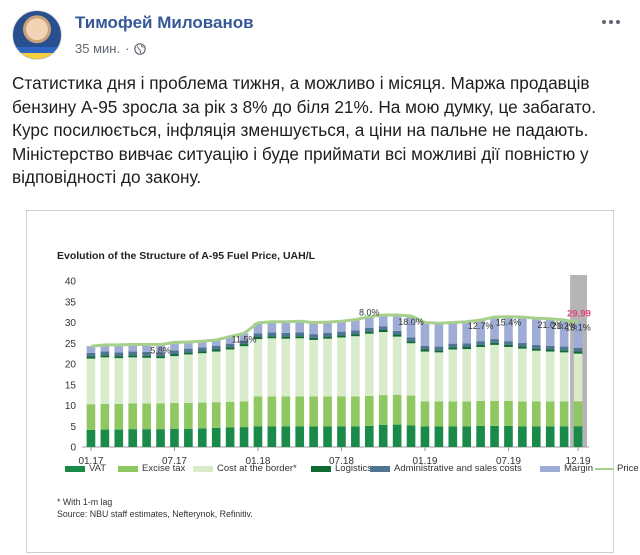  What do you see at coordinates (257, 468) in the screenshot?
I see `legend-label: Cost at the border*` at bounding box center [257, 468].